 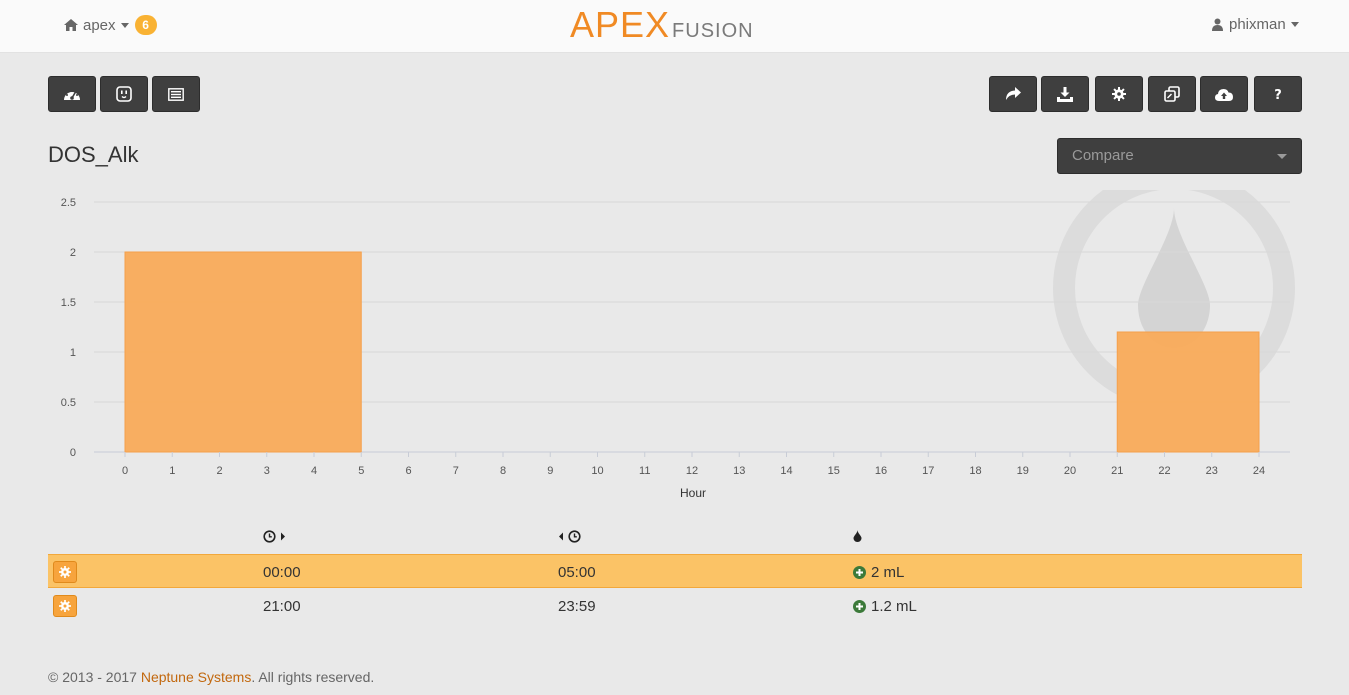 I want to click on y-tick-label: 1, so click(x=73, y=353).